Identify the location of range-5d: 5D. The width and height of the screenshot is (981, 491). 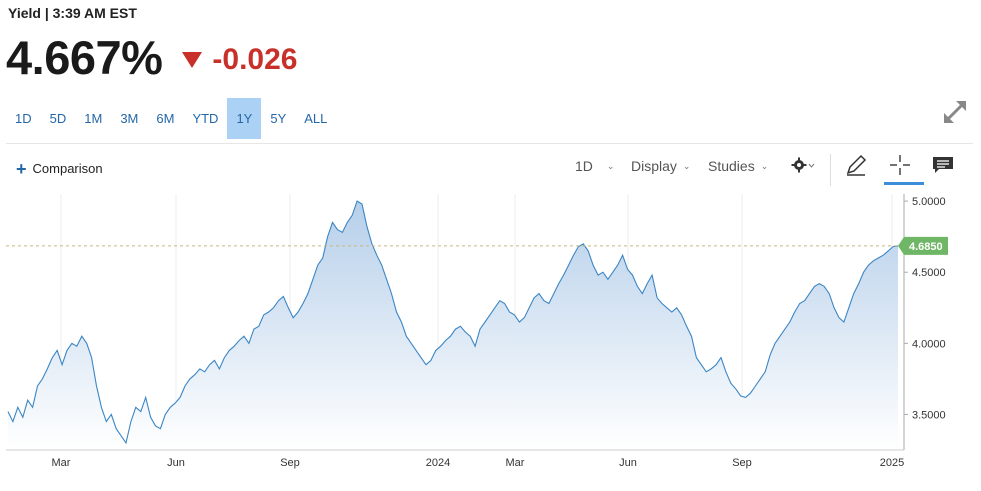
(58, 118).